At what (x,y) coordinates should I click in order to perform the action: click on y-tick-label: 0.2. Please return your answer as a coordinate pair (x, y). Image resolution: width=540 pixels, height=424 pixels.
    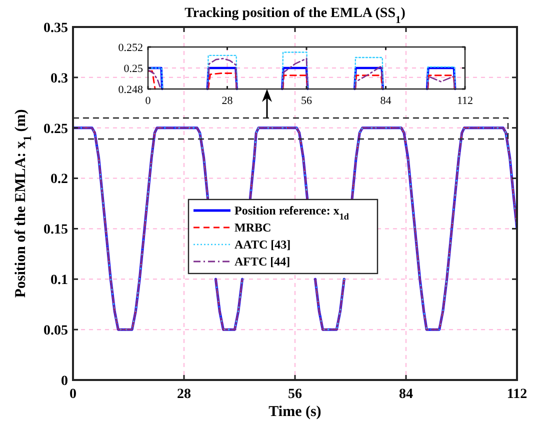
    Looking at the image, I should click on (59, 180).